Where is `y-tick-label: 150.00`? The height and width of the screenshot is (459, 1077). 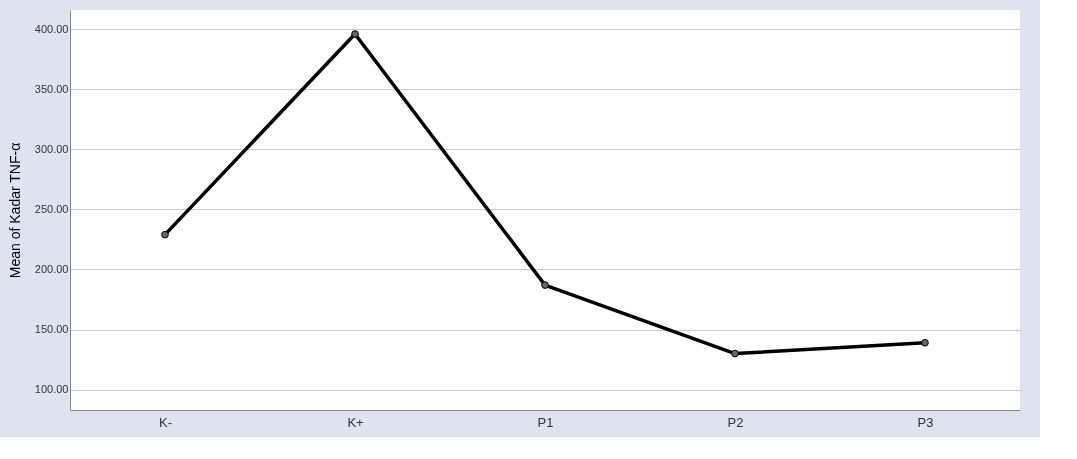
y-tick-label: 150.00 is located at coordinates (51, 329).